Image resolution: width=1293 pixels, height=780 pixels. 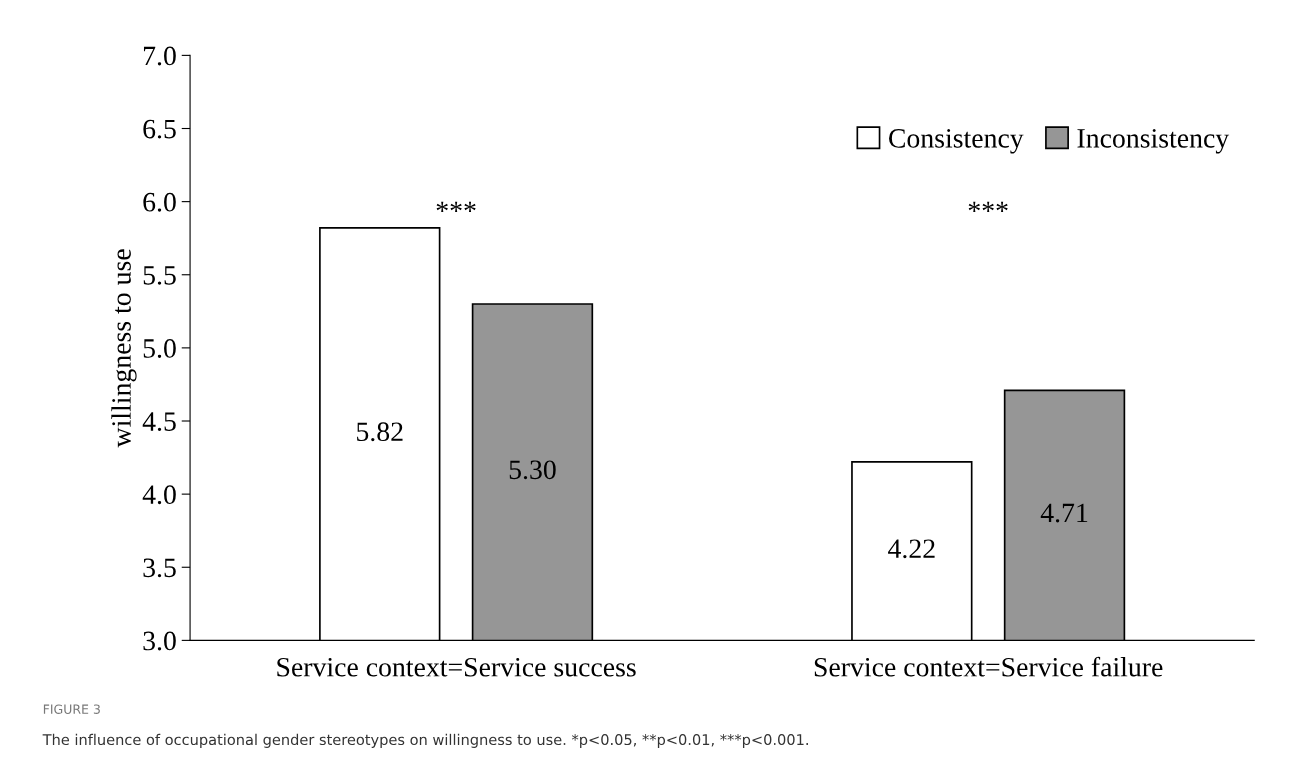 What do you see at coordinates (159, 275) in the screenshot?
I see `y-tick-label: 5.5` at bounding box center [159, 275].